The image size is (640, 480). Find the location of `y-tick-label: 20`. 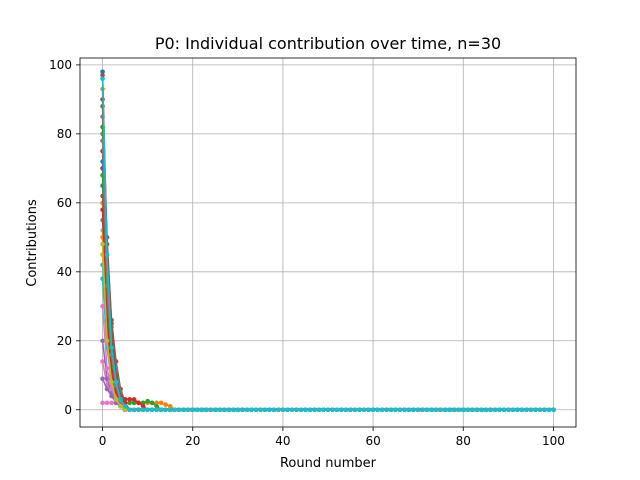

y-tick-label: 20 is located at coordinates (64, 341).